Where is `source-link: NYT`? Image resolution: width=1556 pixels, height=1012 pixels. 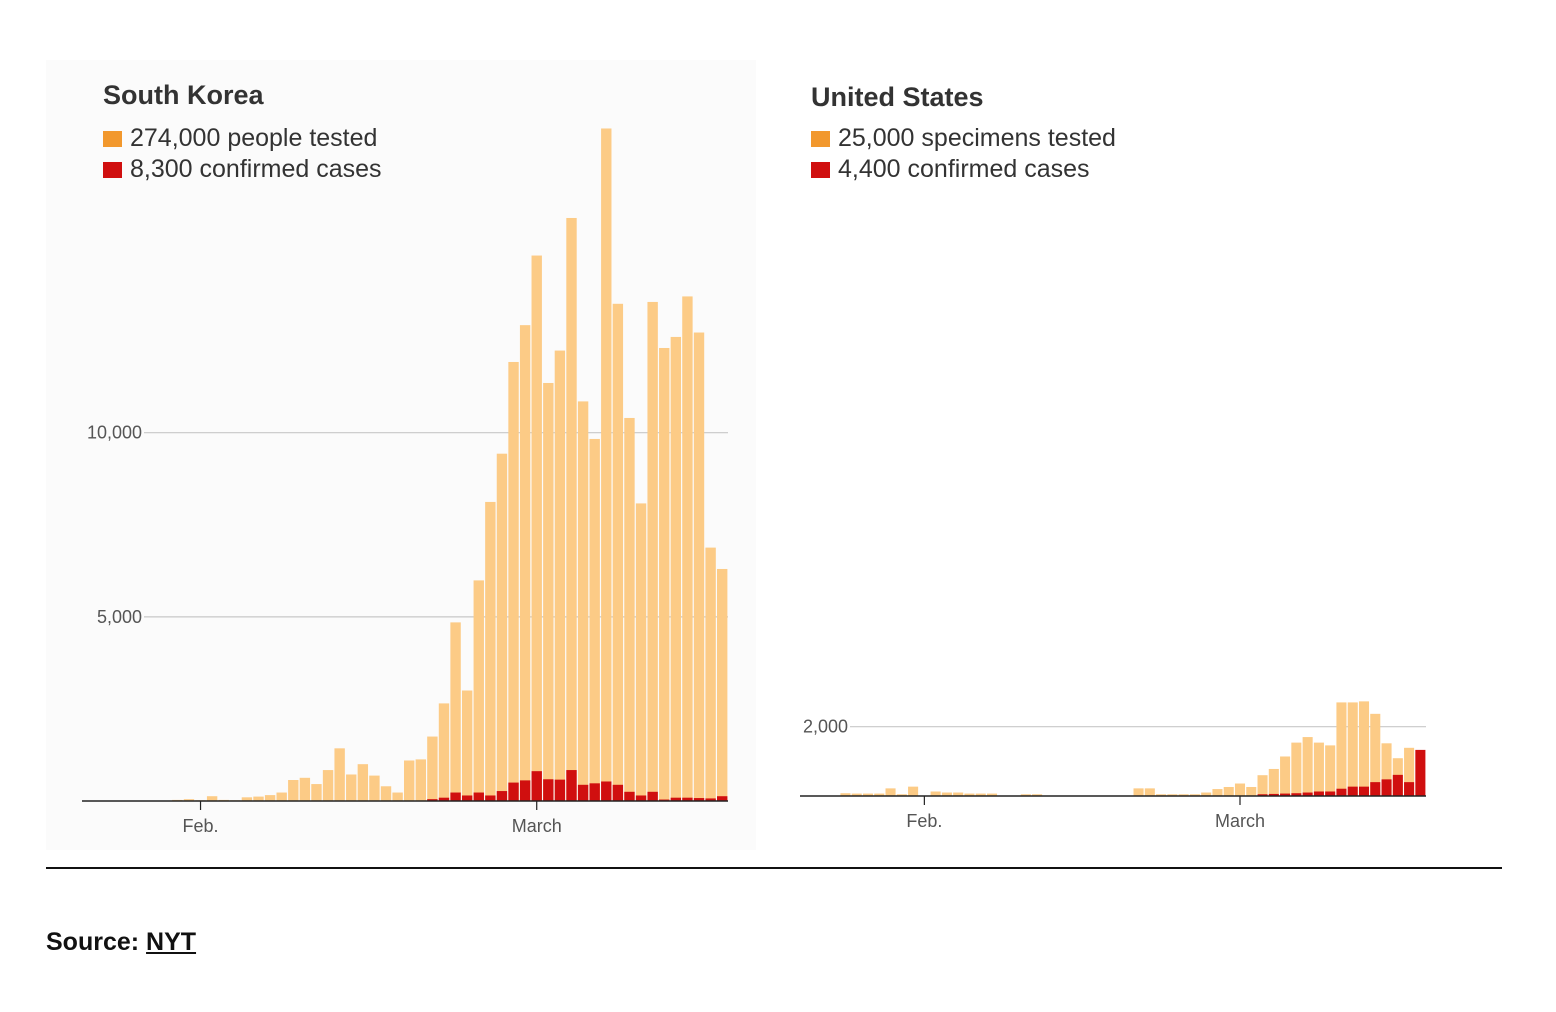
source-link: NYT is located at coordinates (171, 942).